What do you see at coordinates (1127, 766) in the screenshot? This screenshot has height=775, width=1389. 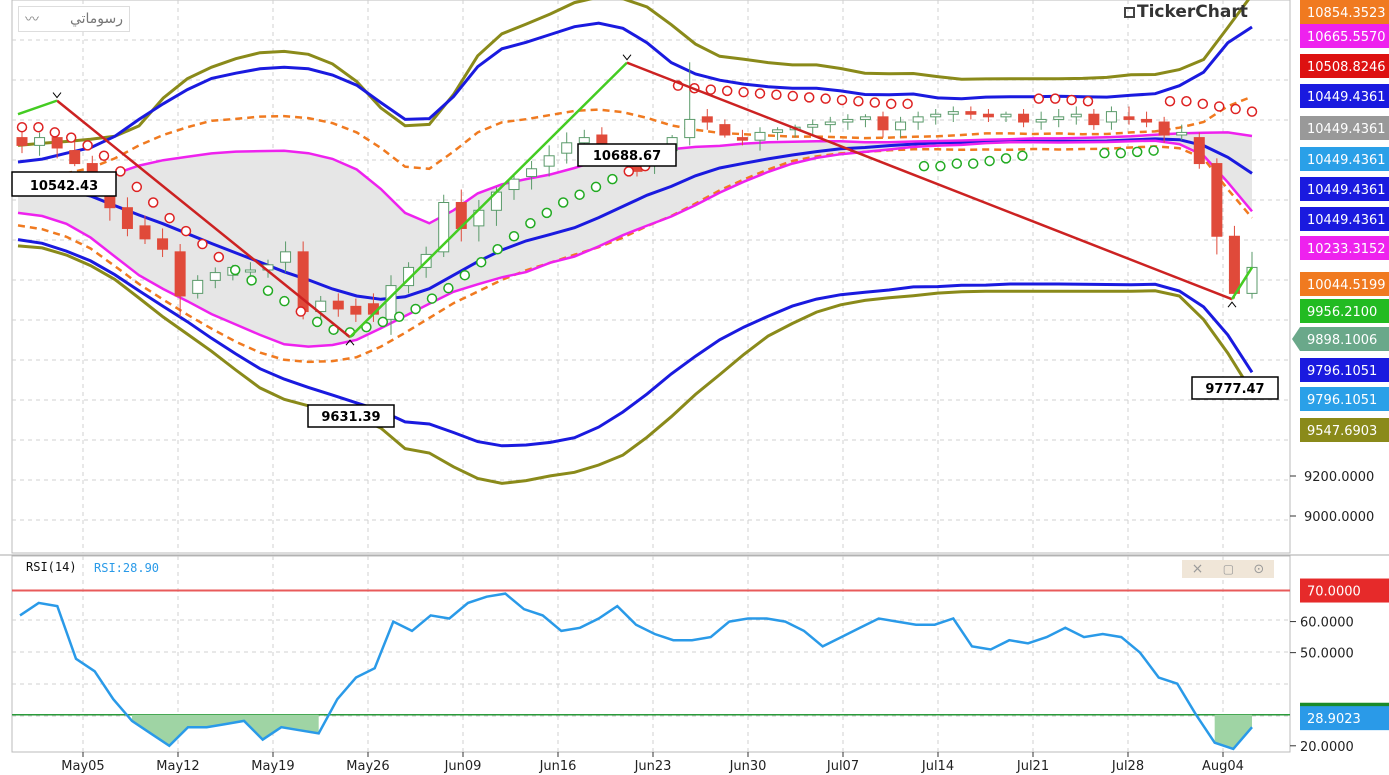 I see `x-tick-label: Jul28` at bounding box center [1127, 766].